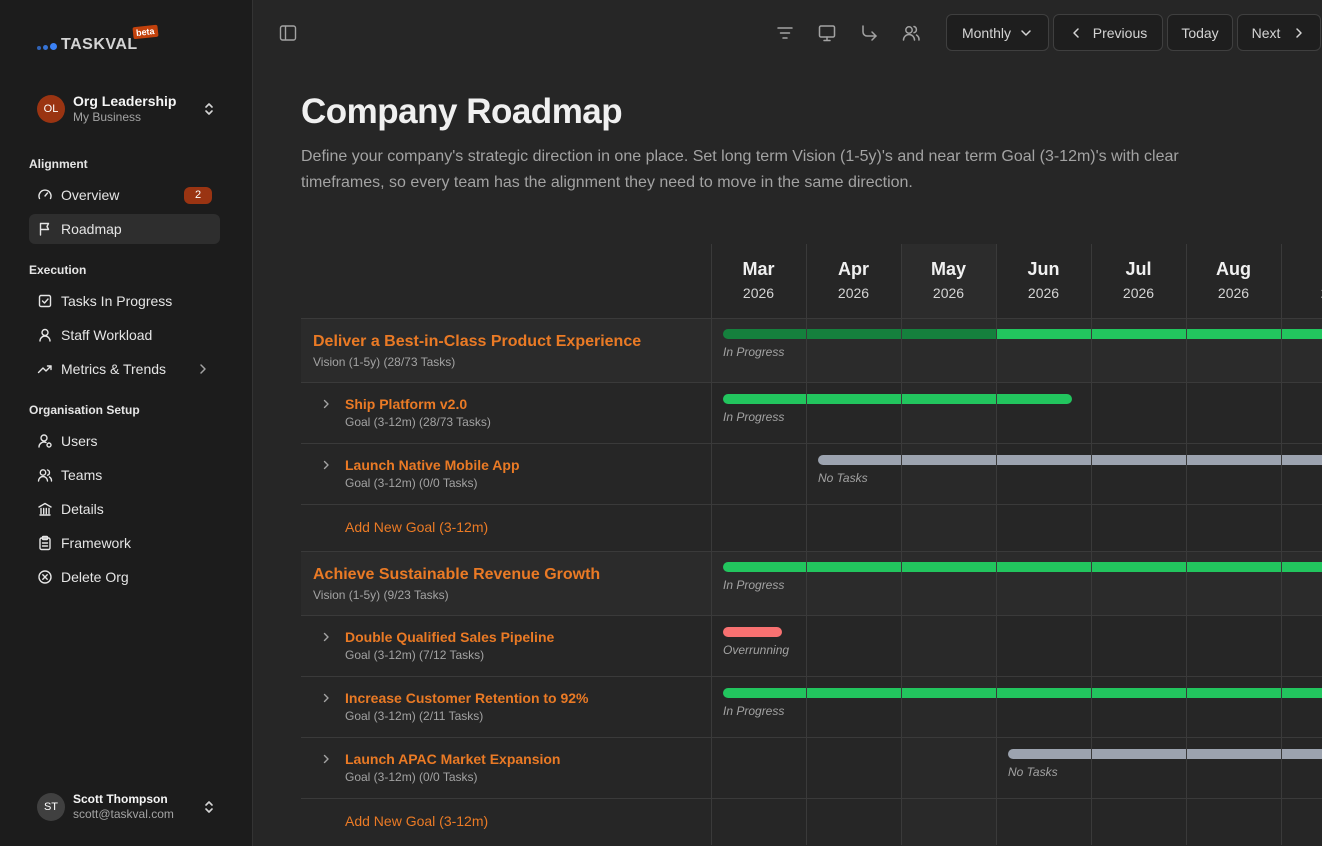  What do you see at coordinates (853, 269) in the screenshot?
I see `month-name: Apr` at bounding box center [853, 269].